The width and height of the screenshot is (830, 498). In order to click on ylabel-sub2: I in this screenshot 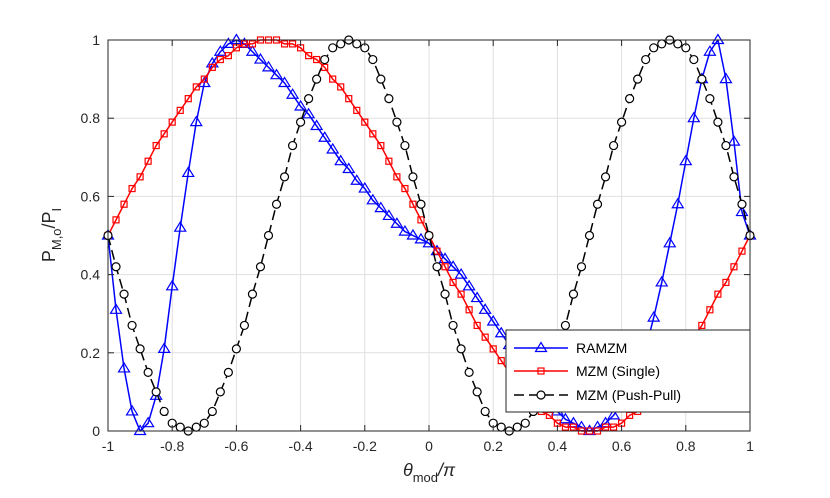, I will do `click(56, 210)`.